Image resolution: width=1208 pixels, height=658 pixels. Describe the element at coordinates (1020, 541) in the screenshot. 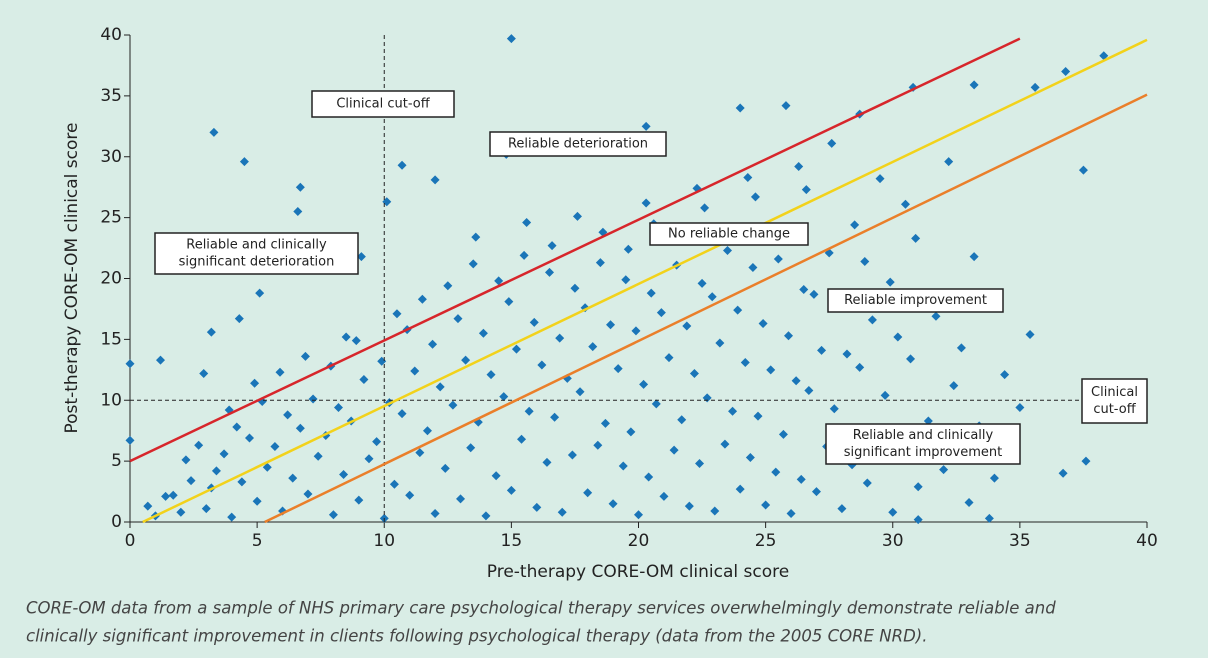

I see `x-tick-label: 35` at that location.